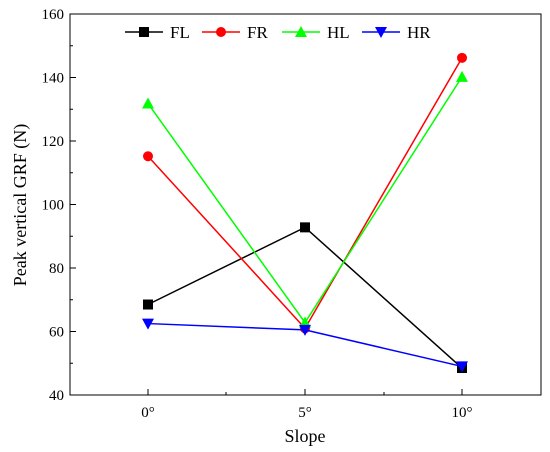 The width and height of the screenshot is (550, 452). I want to click on y-tick-label: 100, so click(53, 206).